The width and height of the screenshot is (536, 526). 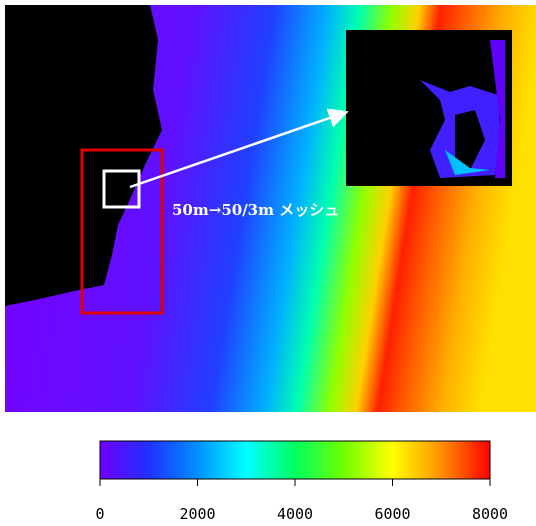 I want to click on tick-label: 0, so click(x=99, y=514).